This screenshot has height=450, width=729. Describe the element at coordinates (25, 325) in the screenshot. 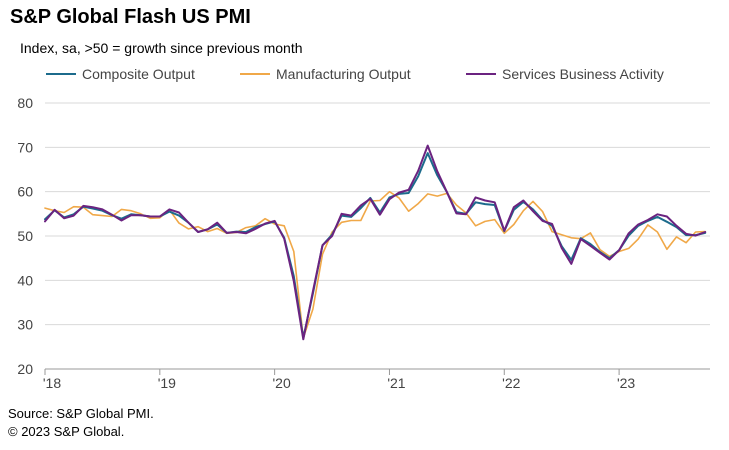

I see `y-tick-label-30: 30` at that location.